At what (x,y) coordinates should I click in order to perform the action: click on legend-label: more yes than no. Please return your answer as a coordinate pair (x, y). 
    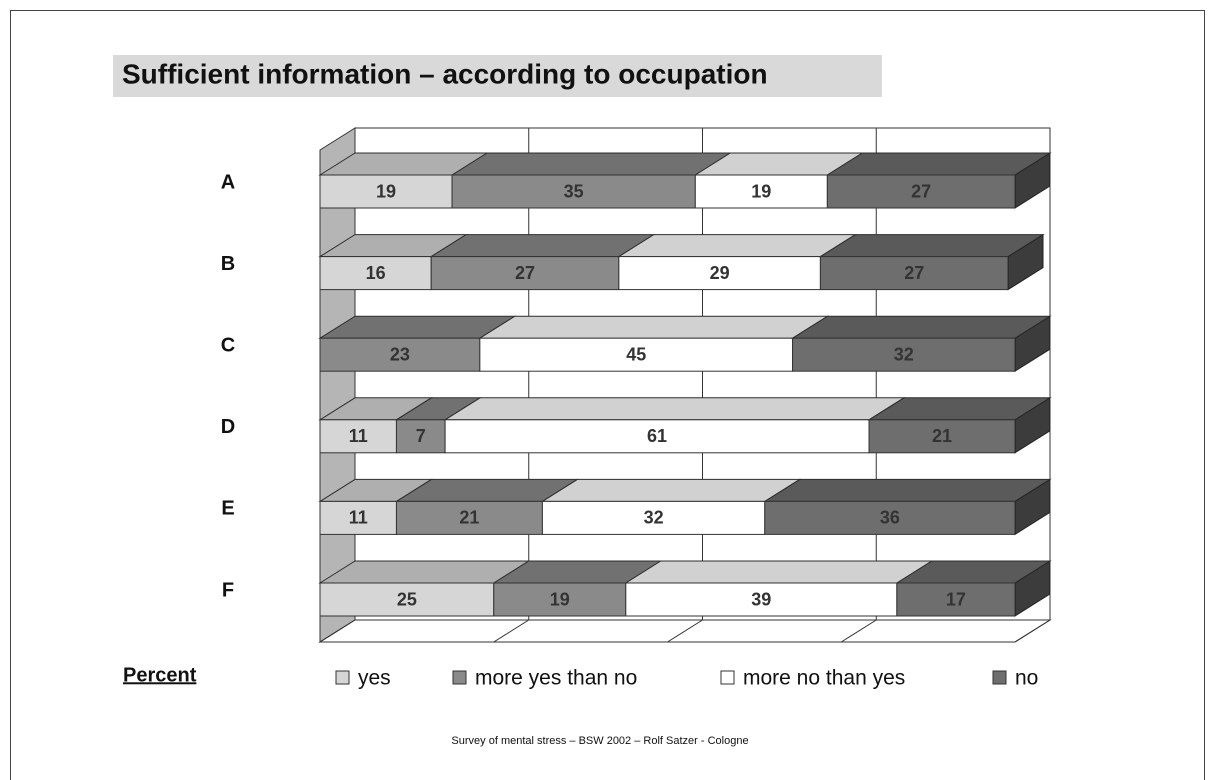
    Looking at the image, I should click on (556, 678).